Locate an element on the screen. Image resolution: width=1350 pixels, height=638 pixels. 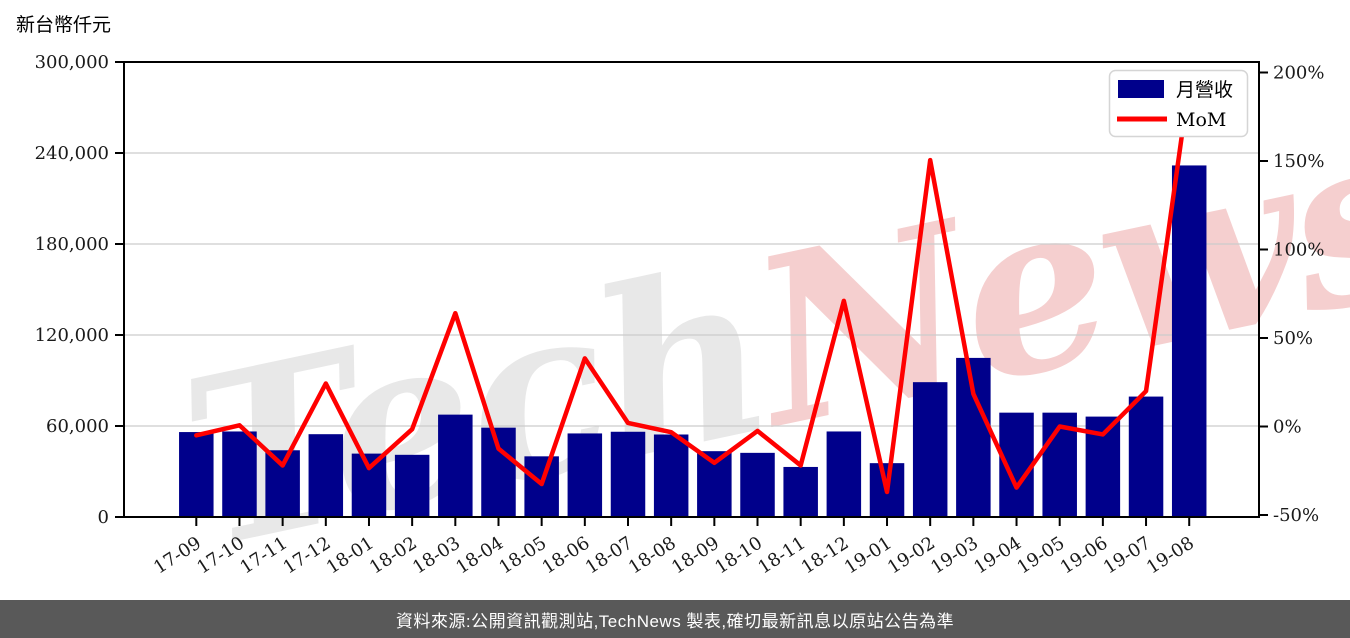
left-axis-unit-label: 新台幣仟元 is located at coordinates (64, 25).